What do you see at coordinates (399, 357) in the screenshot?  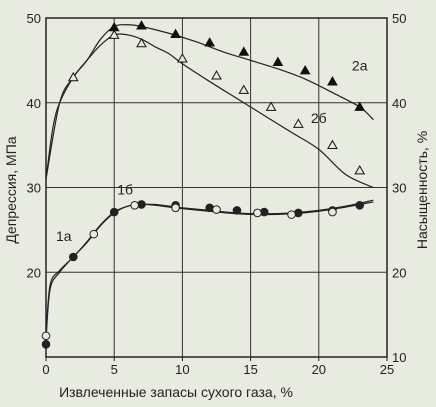 I see `y-tick-label-right: 10` at bounding box center [399, 357].